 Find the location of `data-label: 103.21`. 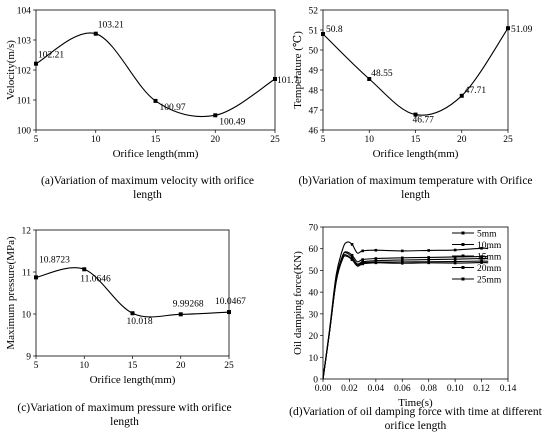

data-label: 103.21 is located at coordinates (111, 26).